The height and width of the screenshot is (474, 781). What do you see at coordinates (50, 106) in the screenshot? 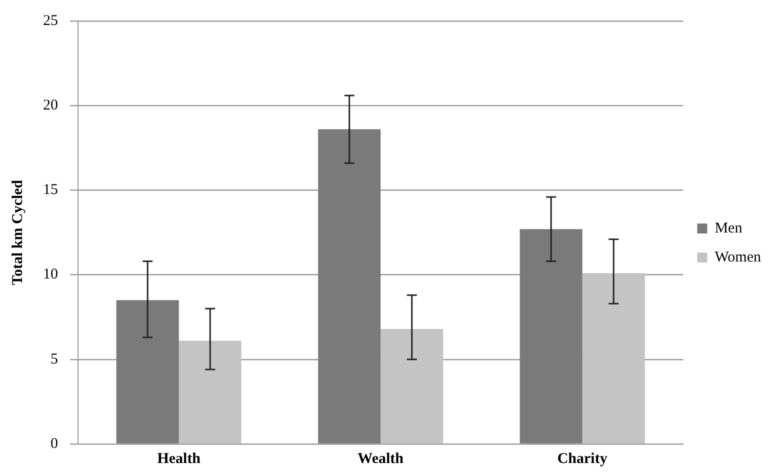
I see `y-tick-label: 20` at bounding box center [50, 106].